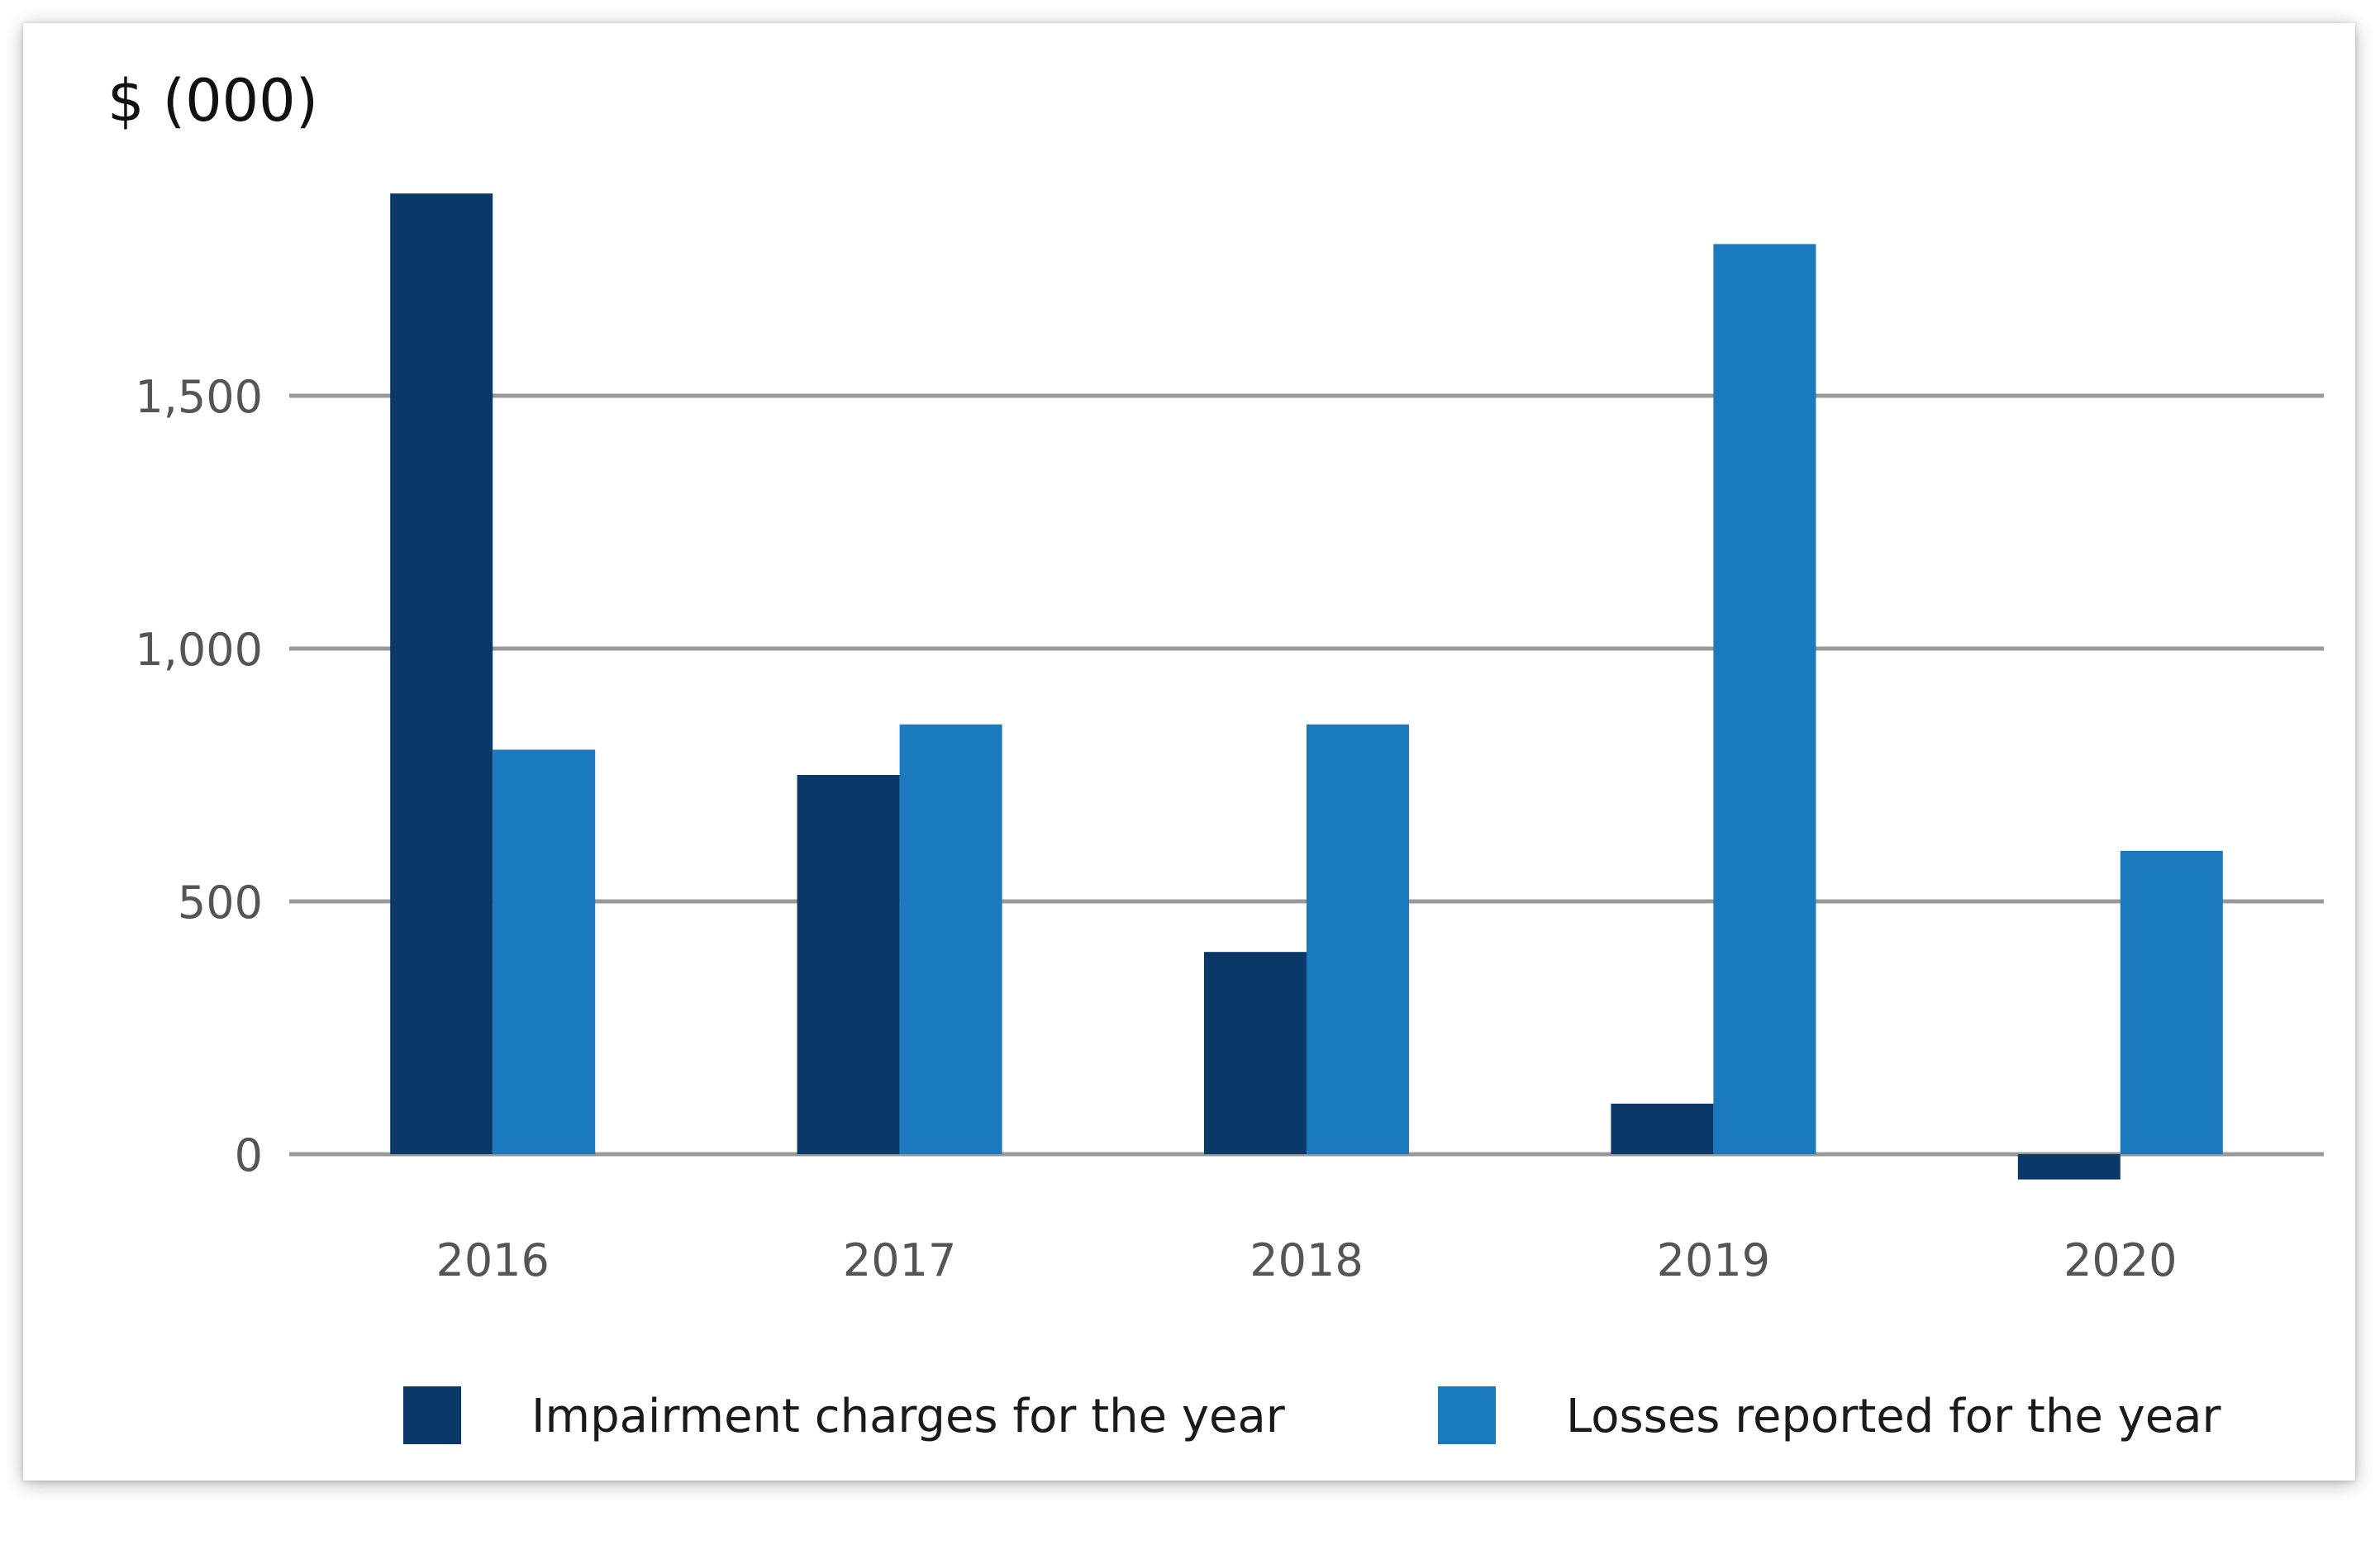 The width and height of the screenshot is (2380, 1545). What do you see at coordinates (199, 397) in the screenshot?
I see `y-tick-label: 1,500` at bounding box center [199, 397].